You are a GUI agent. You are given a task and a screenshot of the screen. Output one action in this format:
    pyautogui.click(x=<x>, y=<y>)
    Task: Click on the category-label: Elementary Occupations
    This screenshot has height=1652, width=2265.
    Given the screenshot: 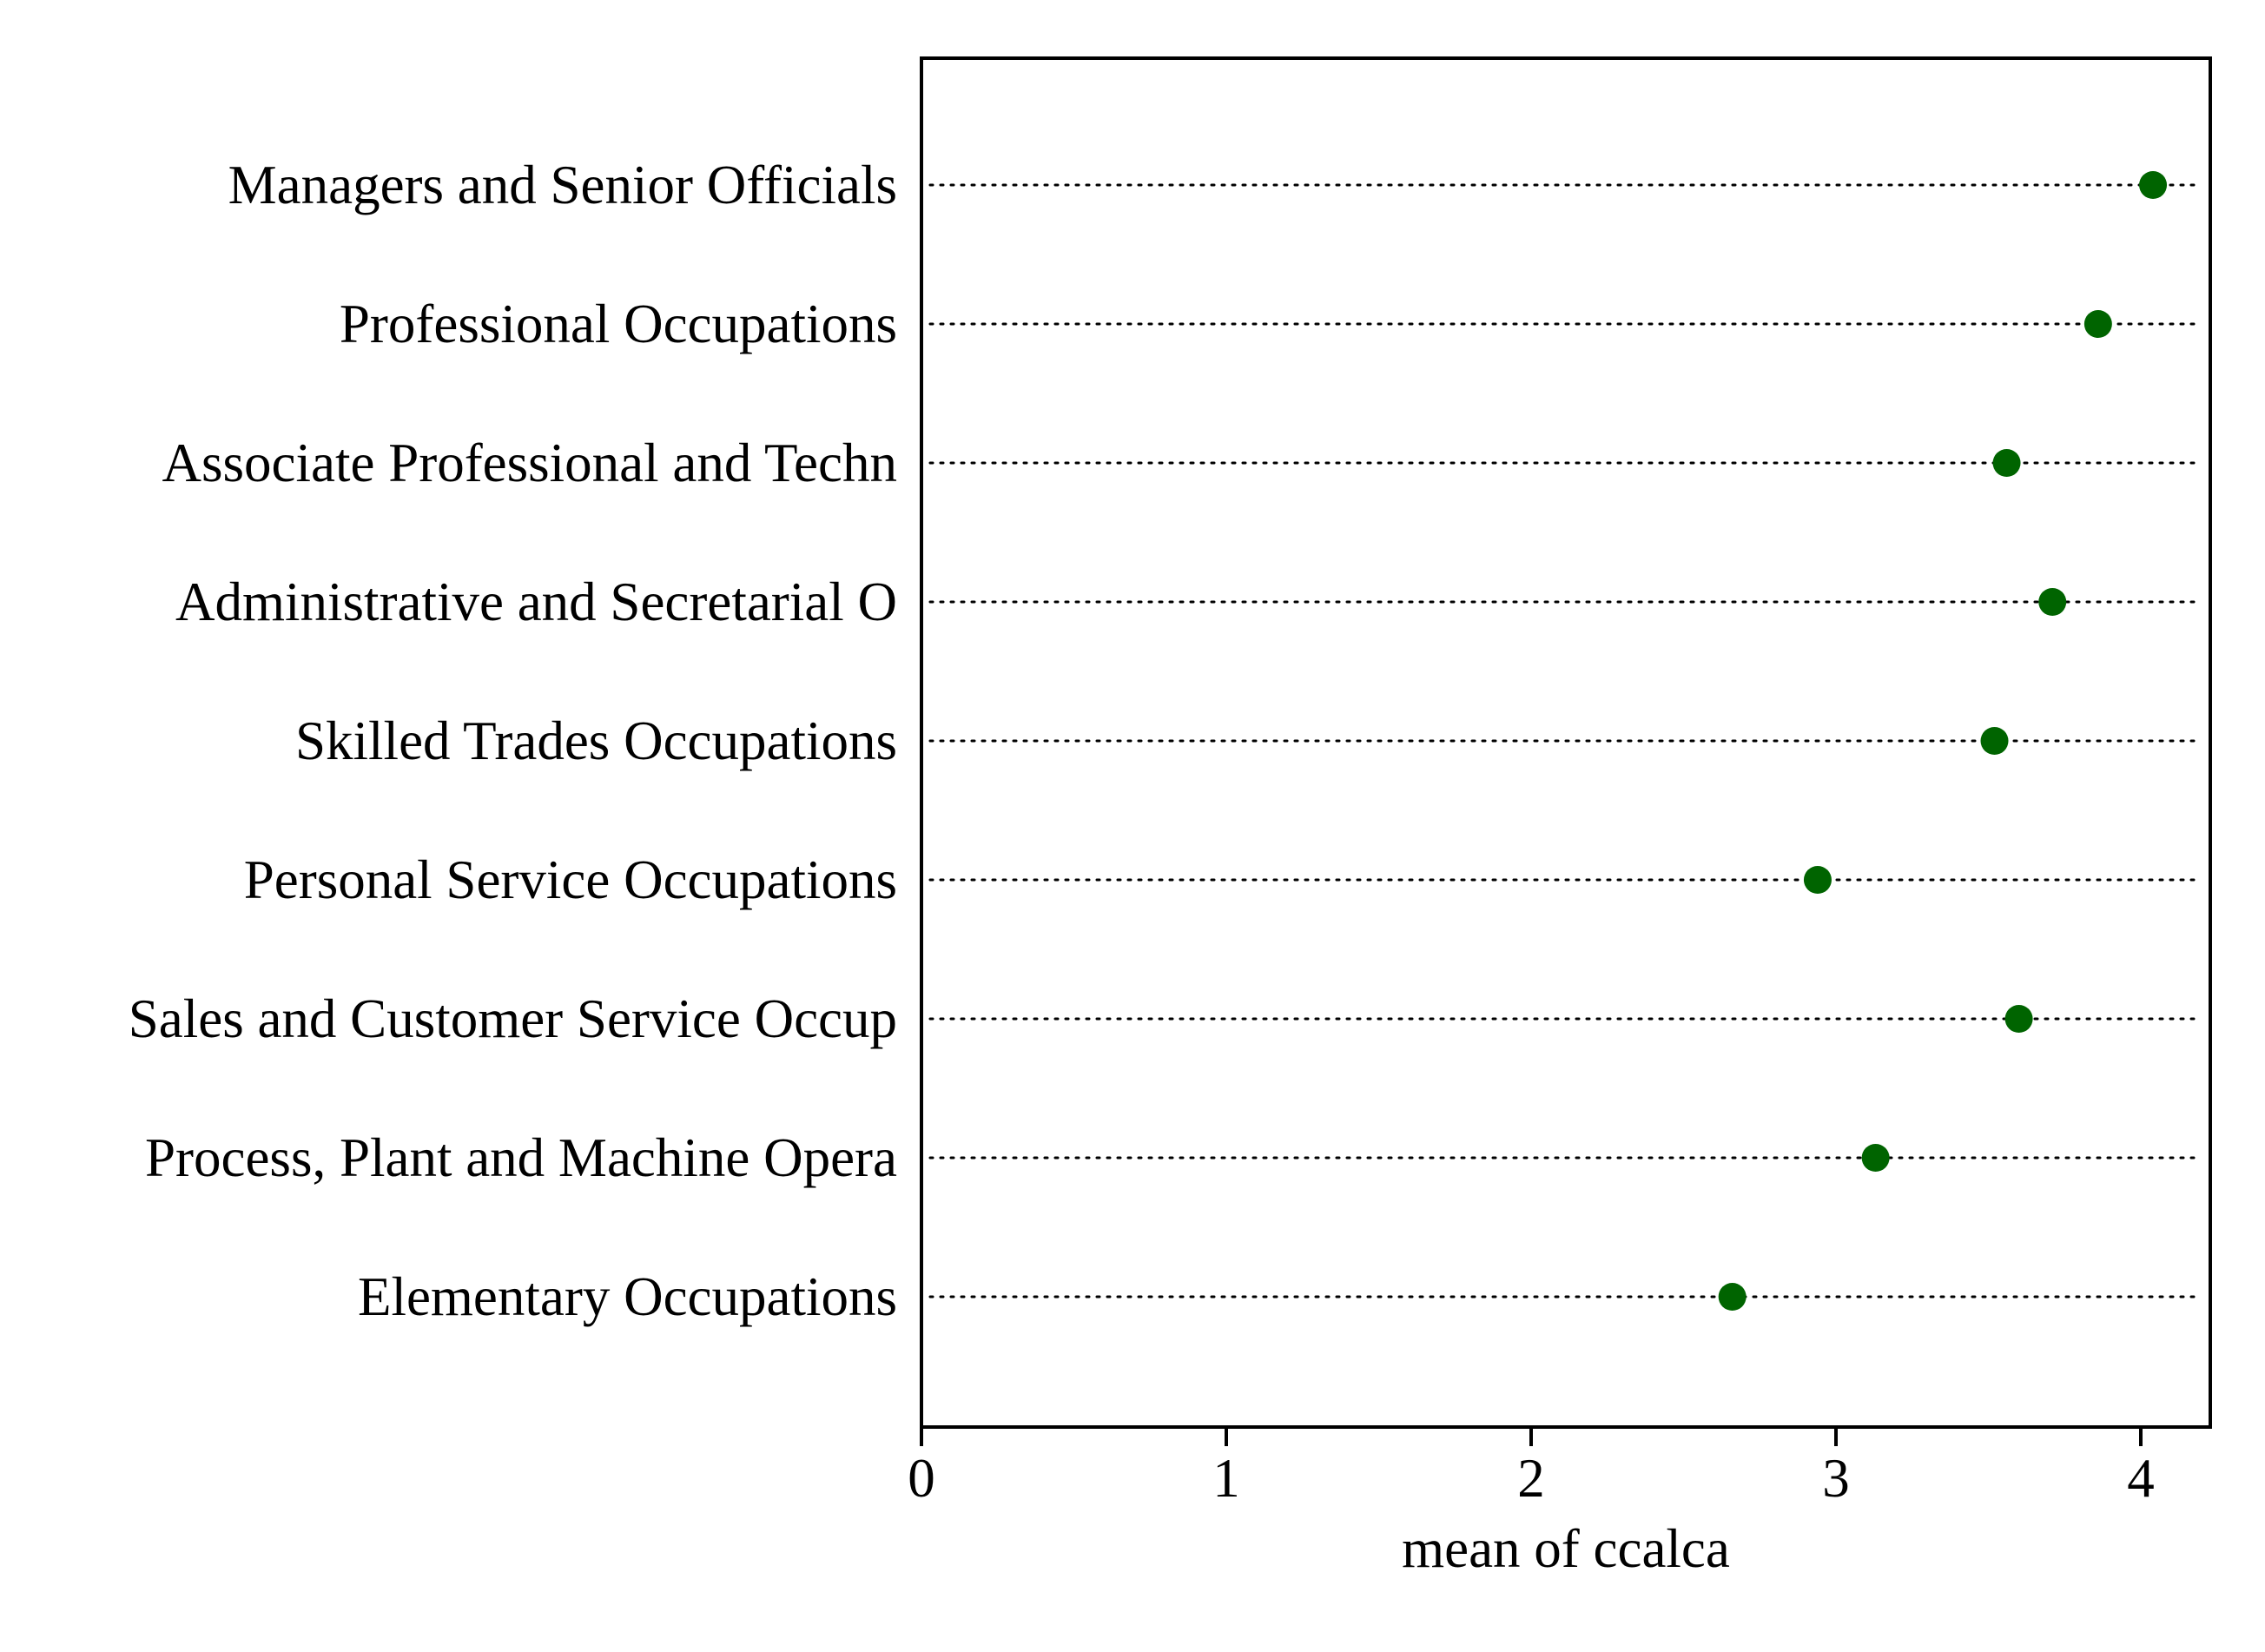 What is the action you would take?
    pyautogui.click(x=627, y=1296)
    